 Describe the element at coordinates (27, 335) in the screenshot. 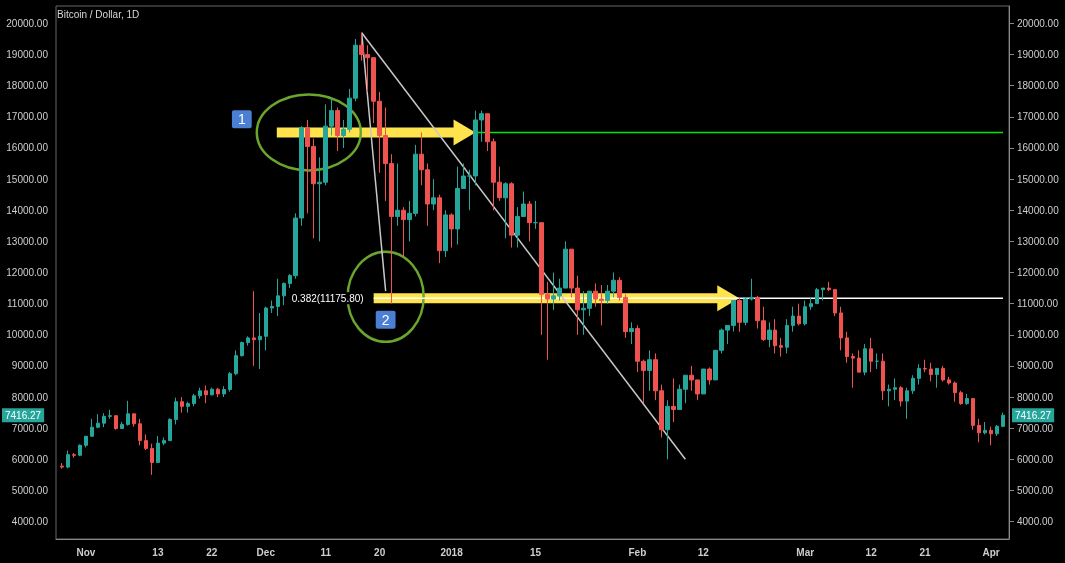

I see `y-tick-label: 10000.00` at that location.